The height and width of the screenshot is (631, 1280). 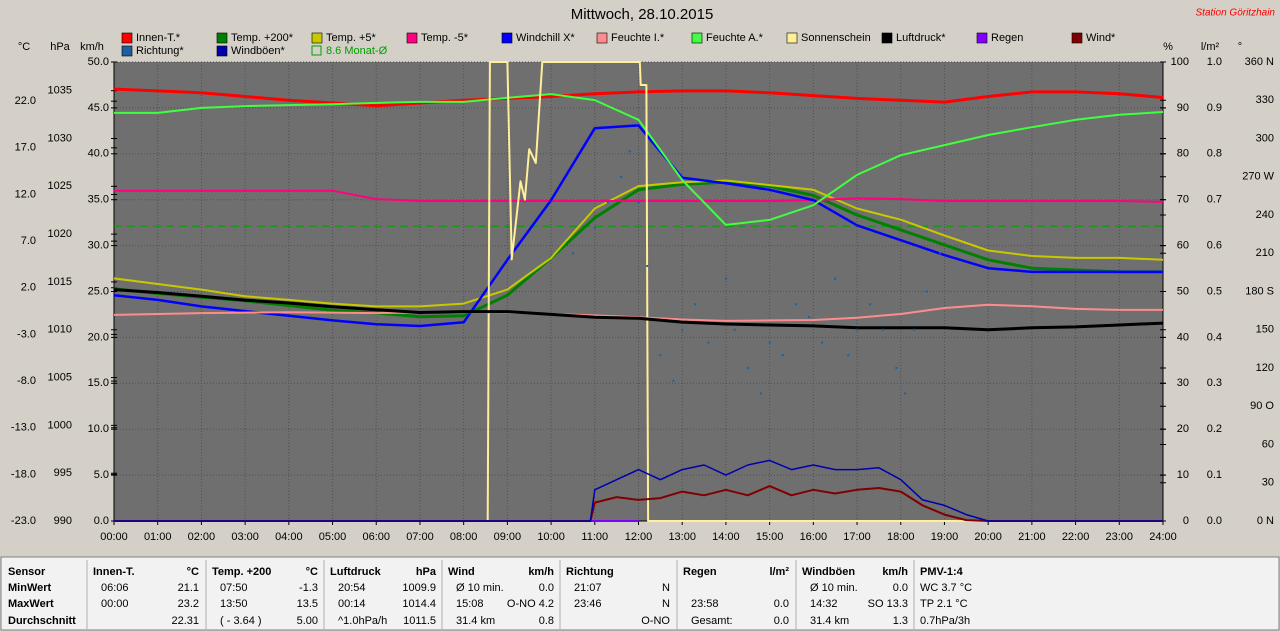 What do you see at coordinates (193, 572) in the screenshot?
I see `stats-column-unit: °C` at bounding box center [193, 572].